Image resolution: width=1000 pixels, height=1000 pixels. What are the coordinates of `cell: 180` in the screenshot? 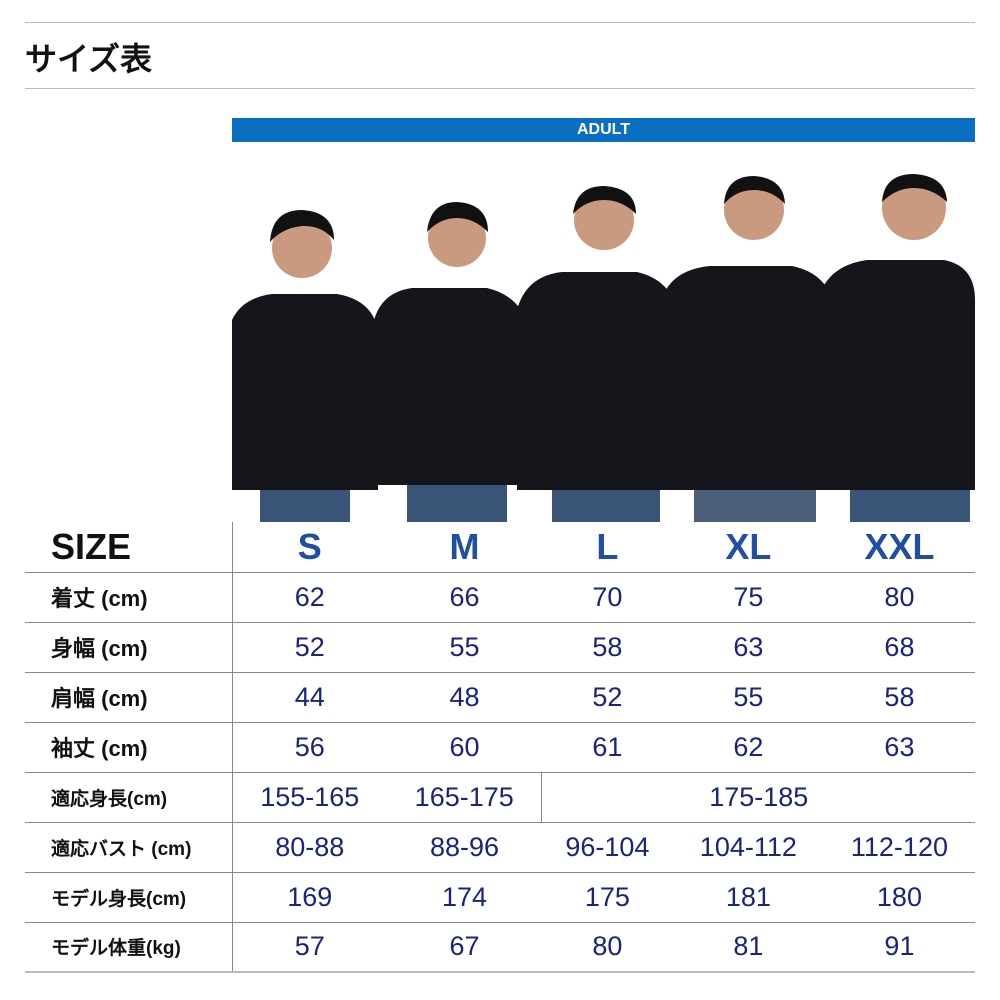 It's located at (899, 897).